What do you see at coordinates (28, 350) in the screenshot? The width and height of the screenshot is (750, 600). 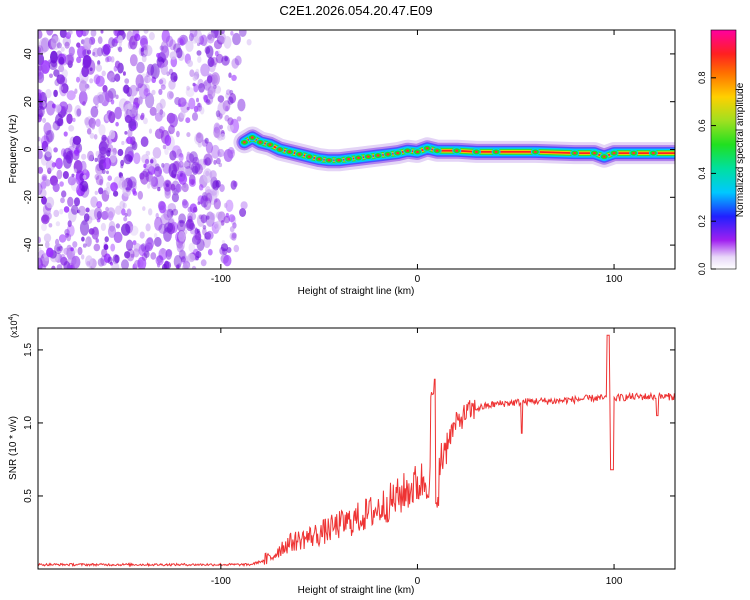 I see `bottom-y-tick-label: 1.5` at bounding box center [28, 350].